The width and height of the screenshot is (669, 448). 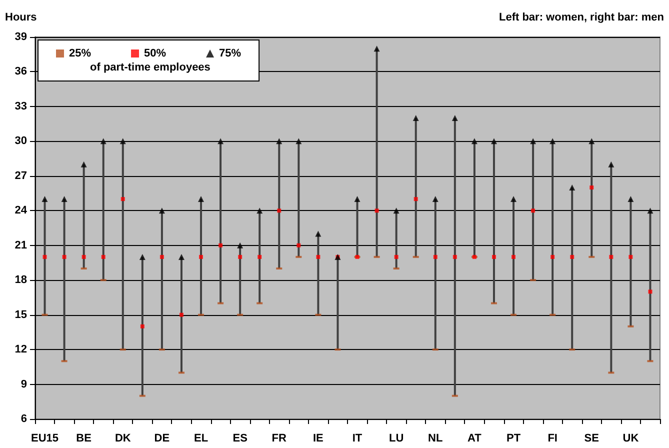 I want to click on legend-label: 50%, so click(x=155, y=54).